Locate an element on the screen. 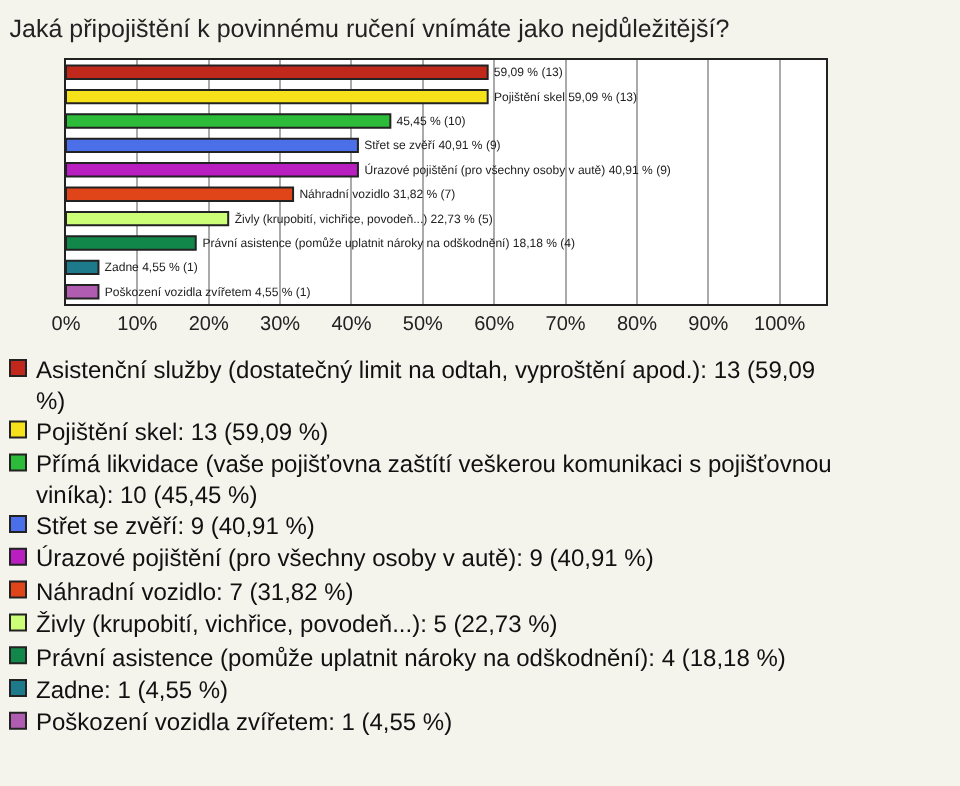 This screenshot has height=786, width=960. legend-label: Asistenční služby (dostatečný limit na odtah, vyproštění apod.): 13 (59,09 %) is located at coordinates (426, 386).